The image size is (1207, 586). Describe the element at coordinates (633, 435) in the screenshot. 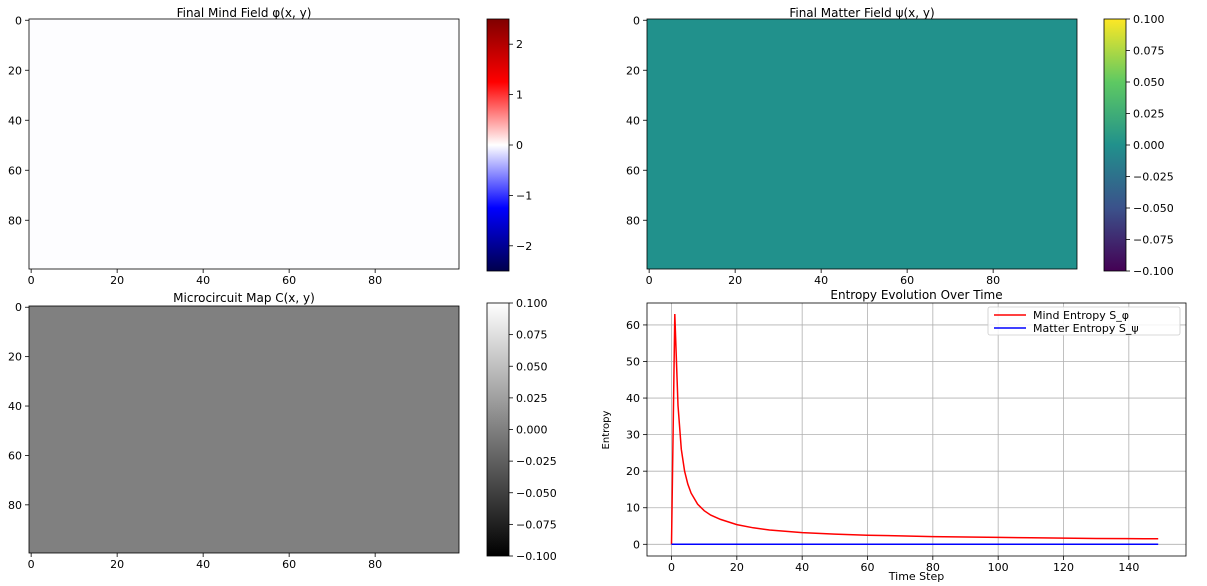

I see `y-tick-label: 30` at that location.